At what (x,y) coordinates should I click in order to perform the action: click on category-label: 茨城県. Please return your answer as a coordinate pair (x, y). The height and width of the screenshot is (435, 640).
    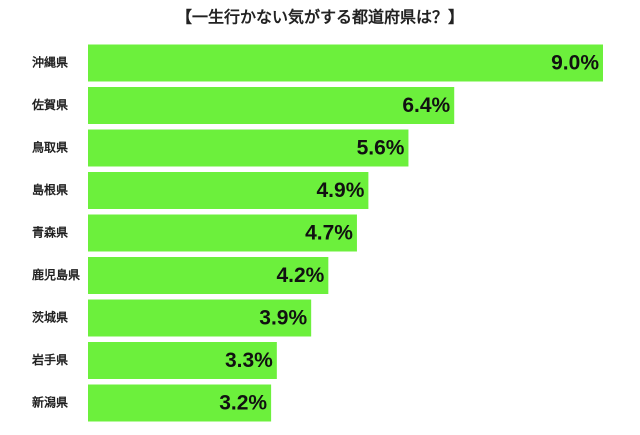
    Looking at the image, I should click on (50, 317).